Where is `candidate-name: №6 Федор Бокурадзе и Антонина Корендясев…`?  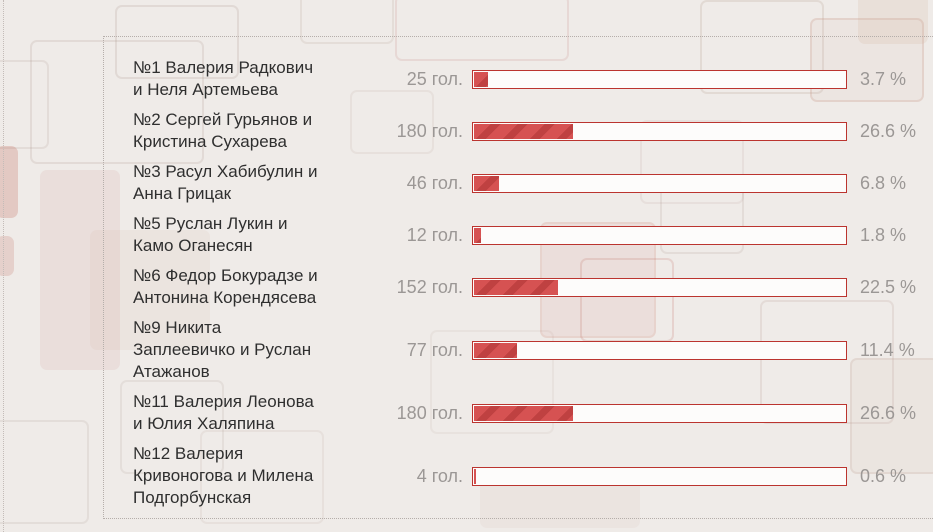 candidate-name: №6 Федор Бокурадзе и Антонина Корендясев… is located at coordinates (225, 286).